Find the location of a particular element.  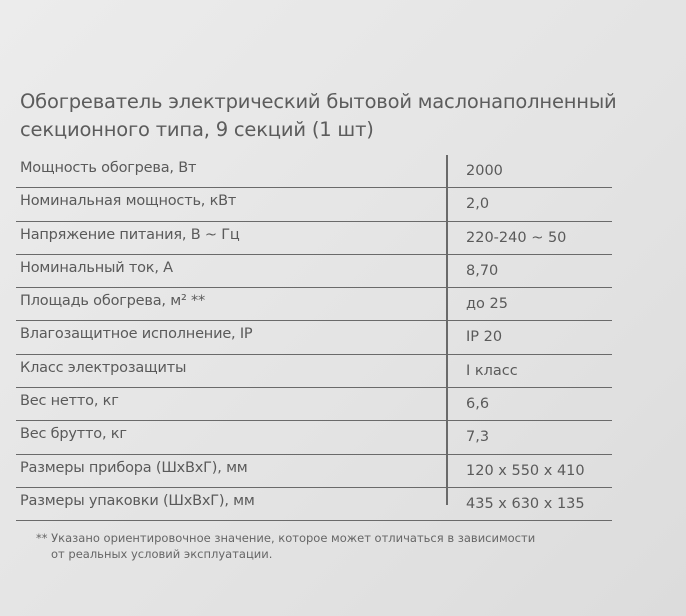

table-row: Мощность обогрева, Вт 2000 is located at coordinates (314, 172).